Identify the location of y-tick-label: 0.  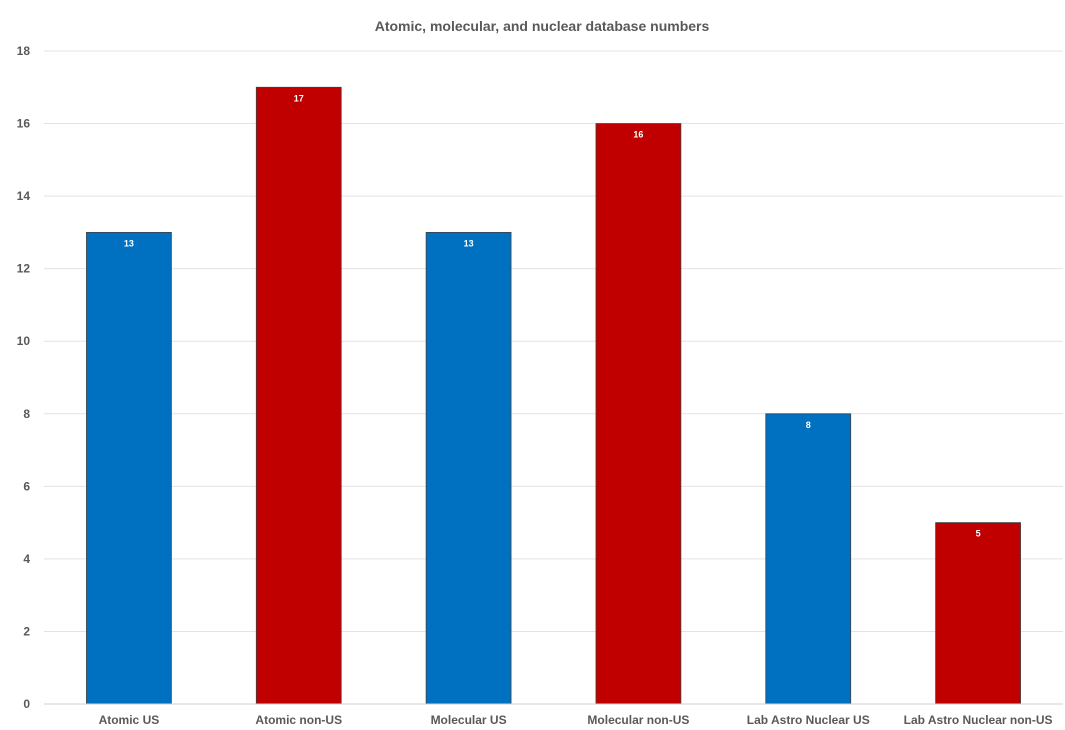
(26, 704).